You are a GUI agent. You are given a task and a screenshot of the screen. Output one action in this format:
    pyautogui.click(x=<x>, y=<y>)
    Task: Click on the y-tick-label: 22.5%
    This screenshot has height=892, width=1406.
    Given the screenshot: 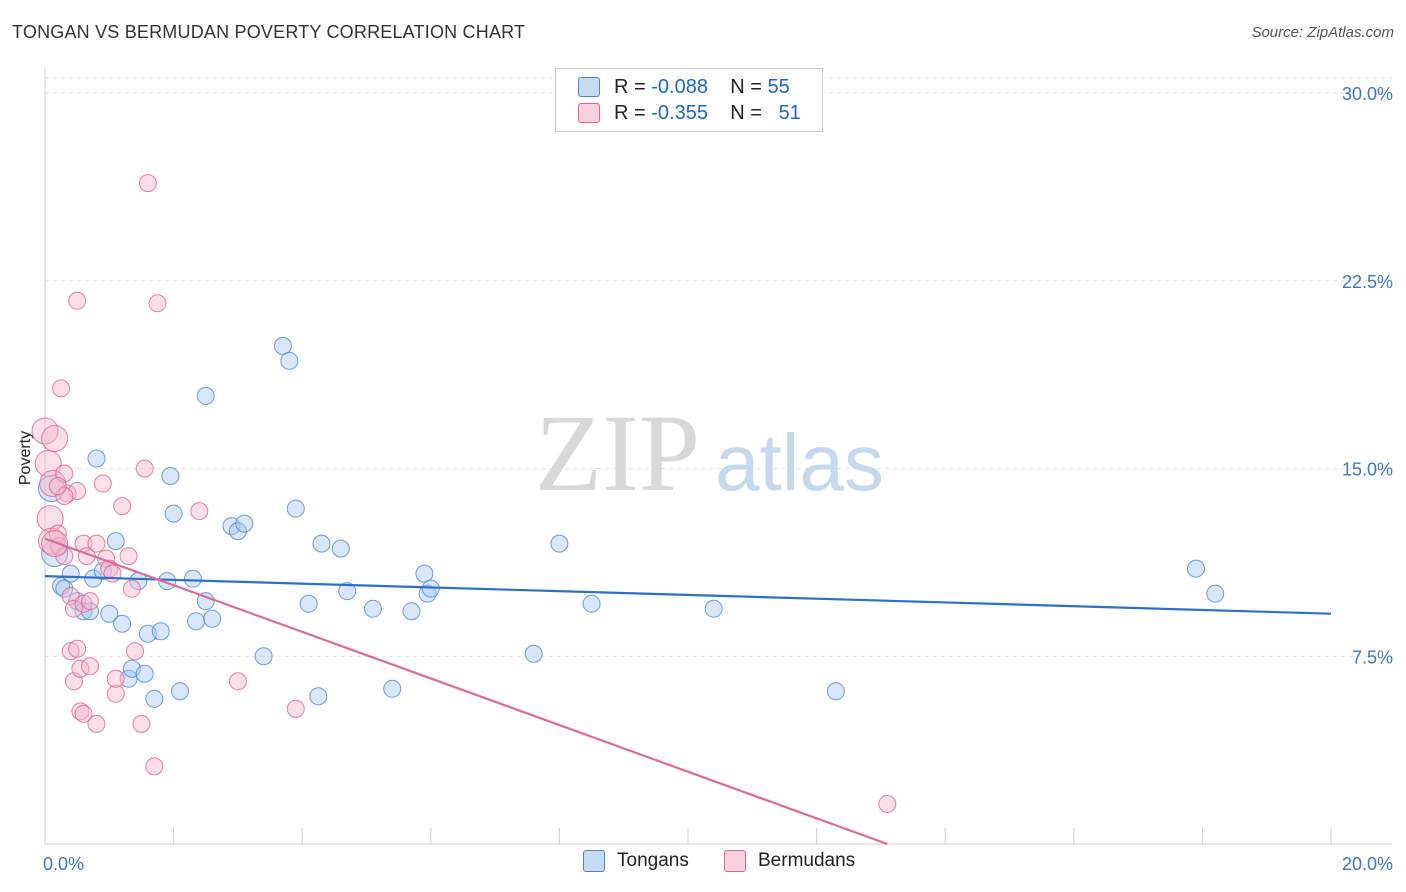 What is the action you would take?
    pyautogui.click(x=1367, y=282)
    